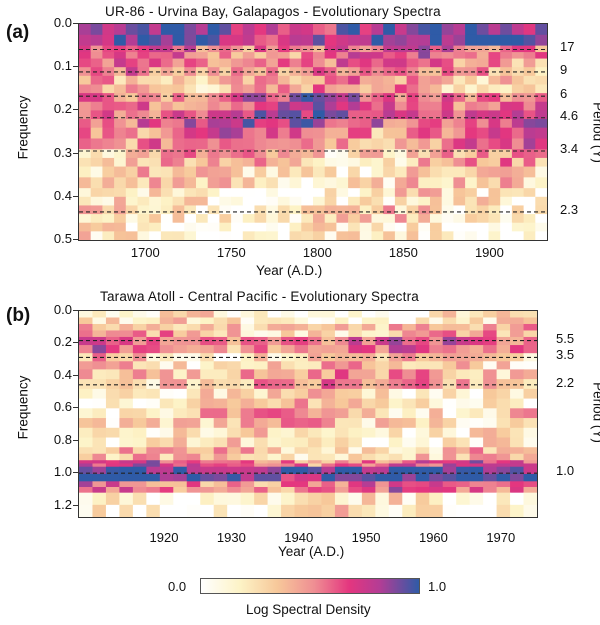  I want to click on y-tick-mark, so click(75, 375).